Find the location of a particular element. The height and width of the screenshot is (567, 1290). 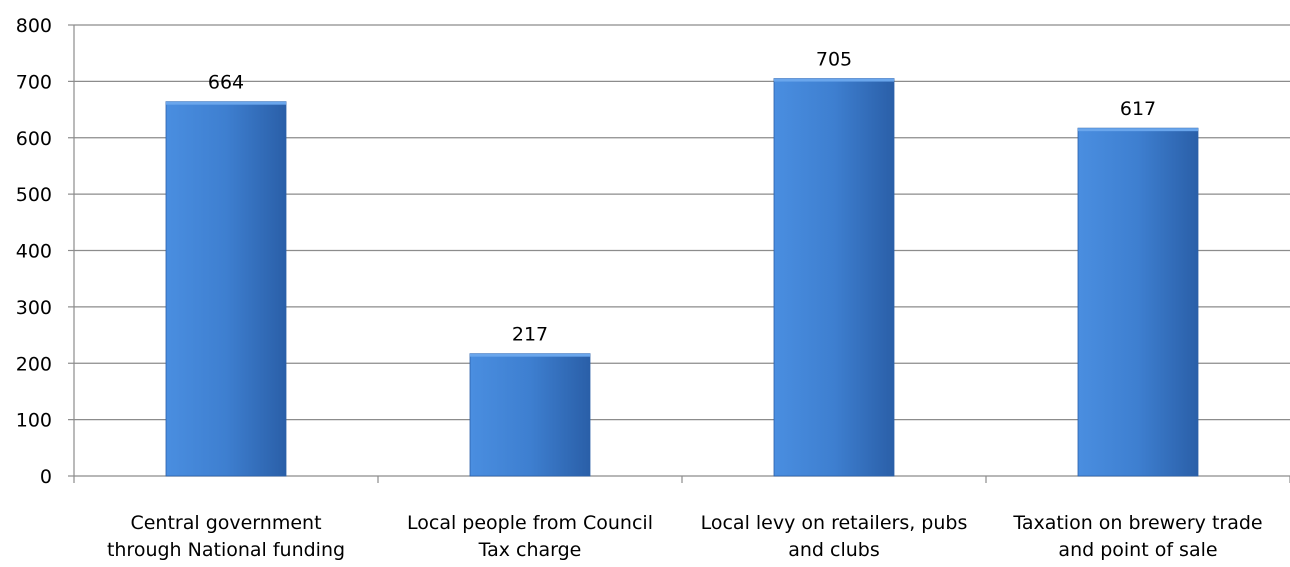

x-category-label: Local people from Council is located at coordinates (530, 523).